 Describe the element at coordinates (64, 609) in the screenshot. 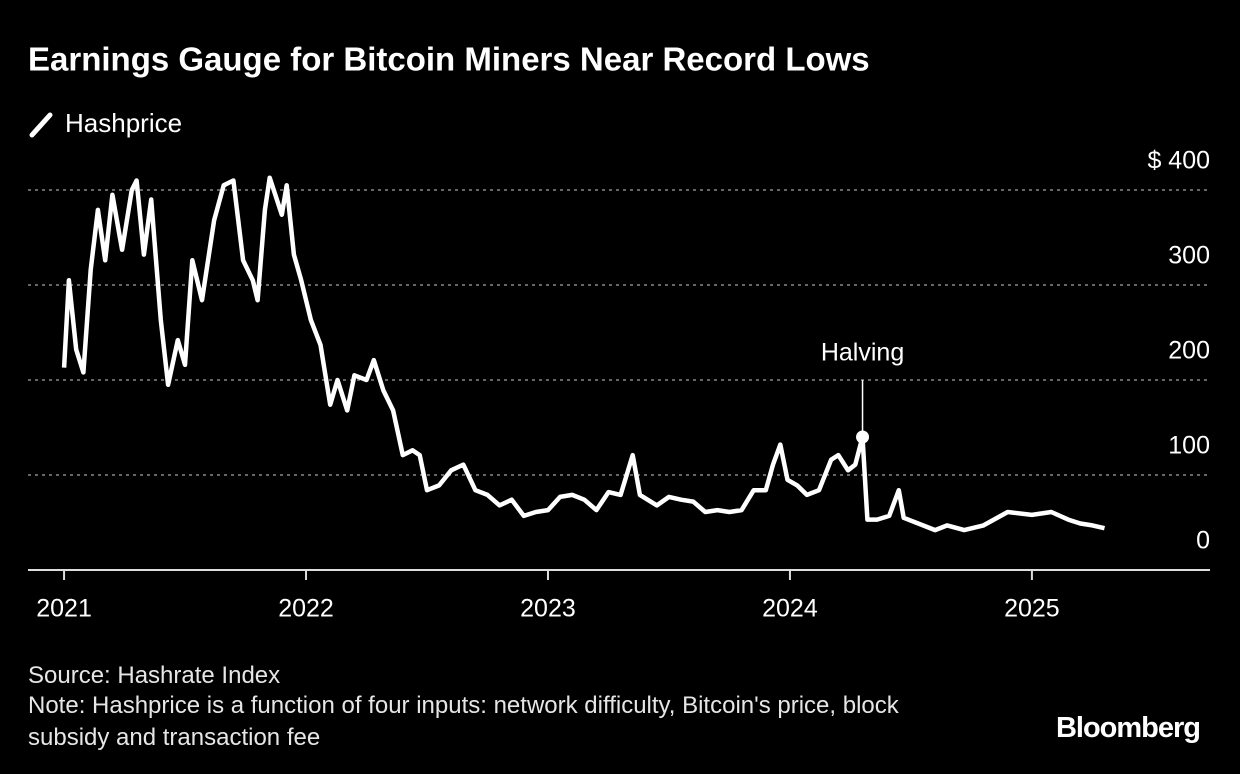

I see `x-tick-label: 2021` at that location.